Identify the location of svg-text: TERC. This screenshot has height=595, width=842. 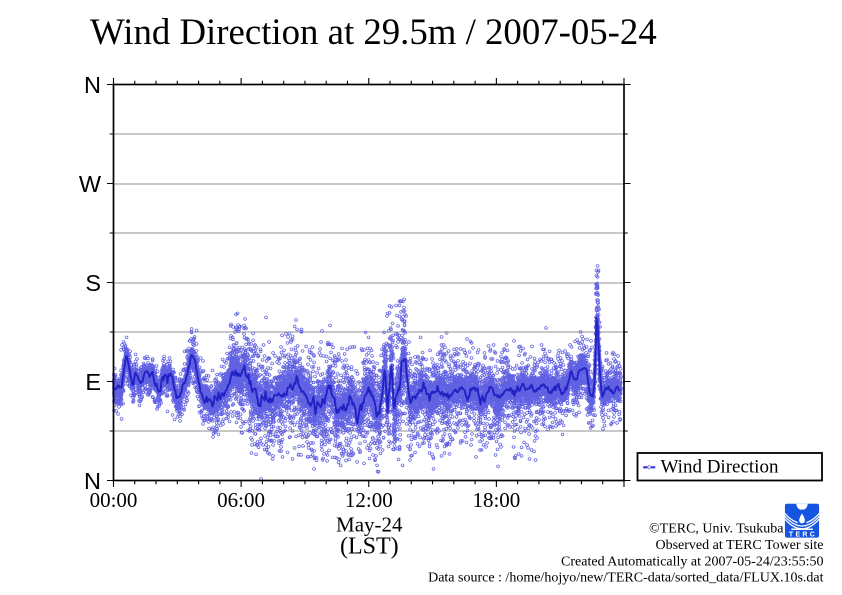
(803, 535).